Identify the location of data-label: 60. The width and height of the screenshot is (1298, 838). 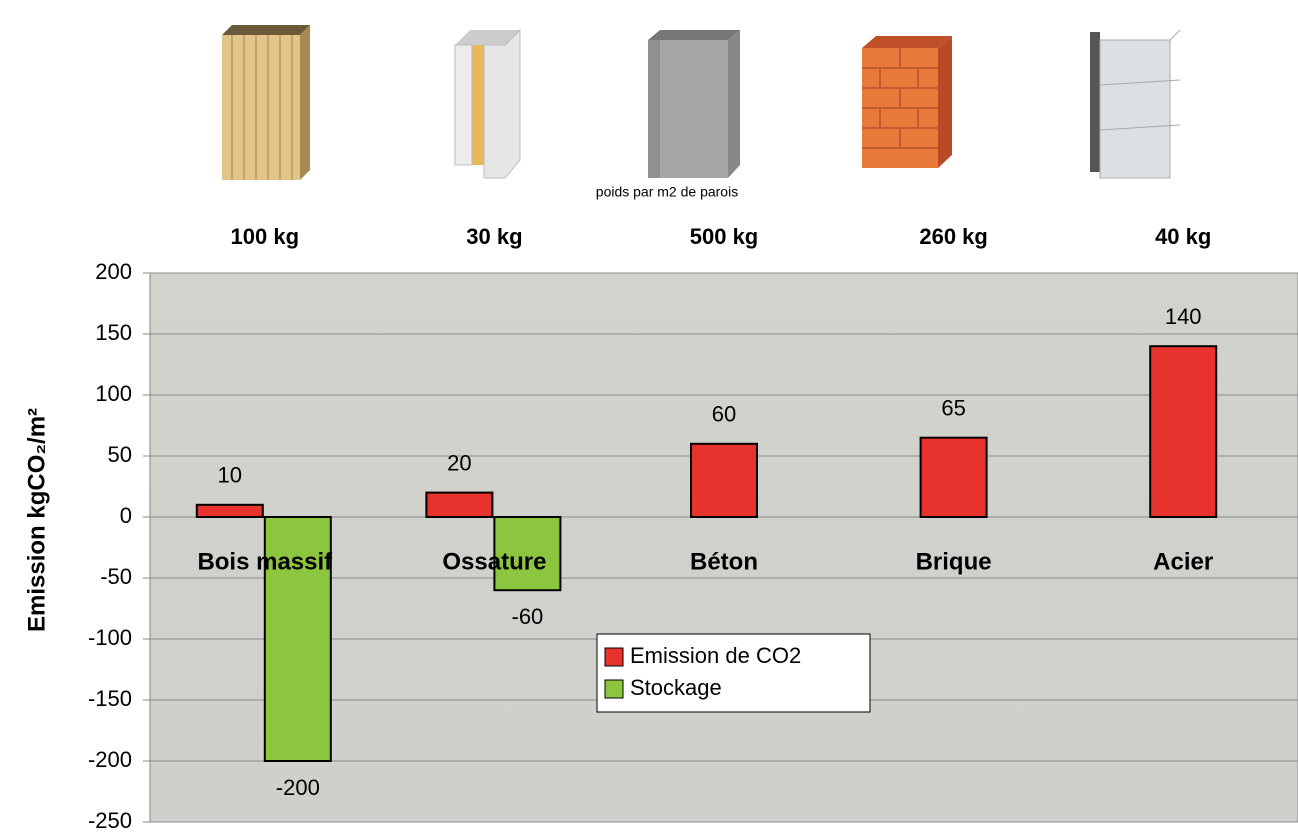
(724, 414).